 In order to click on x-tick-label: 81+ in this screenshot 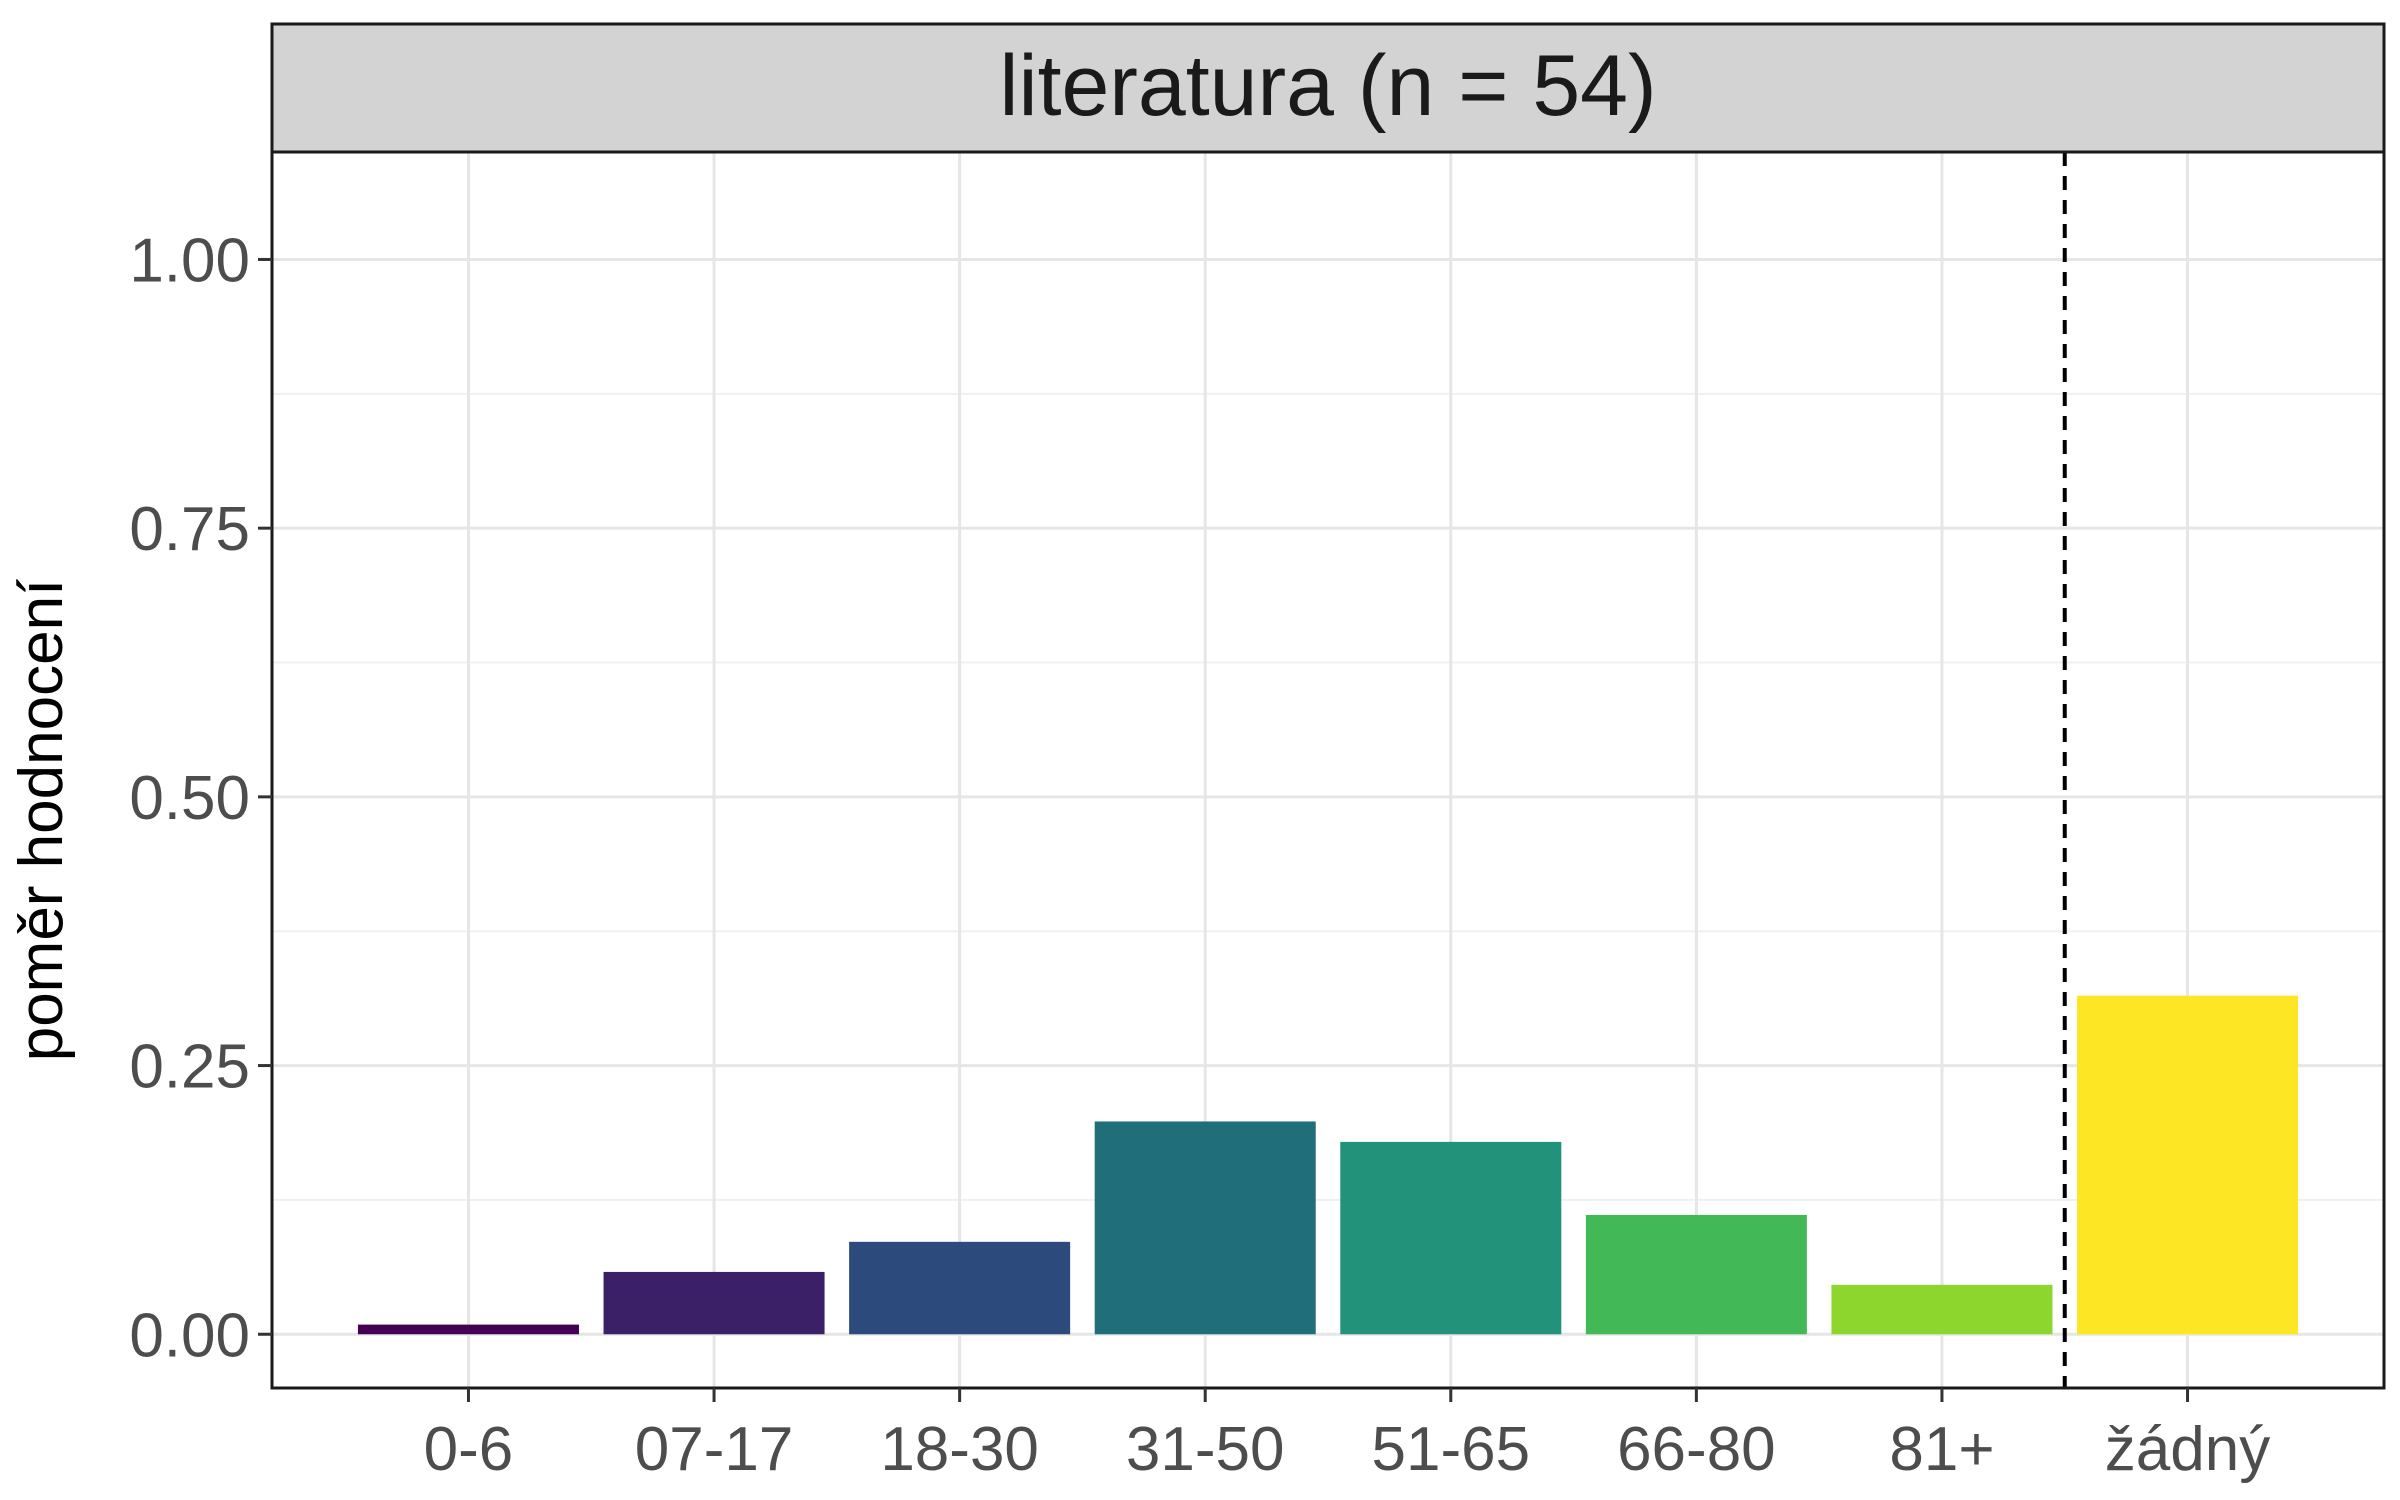, I will do `click(1941, 1449)`.